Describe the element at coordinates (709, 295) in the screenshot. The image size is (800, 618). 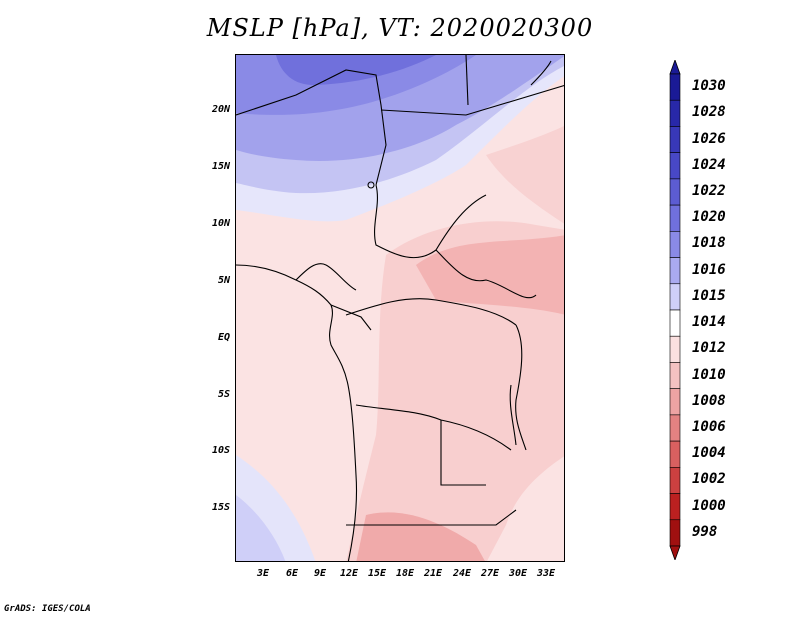
I see `colorbar-label: 1015` at that location.